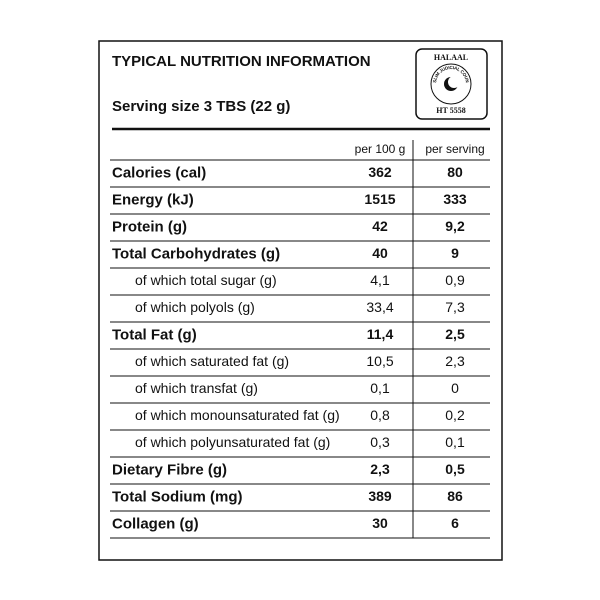  Describe the element at coordinates (380, 280) in the screenshot. I see `per-100g: 4,1` at that location.